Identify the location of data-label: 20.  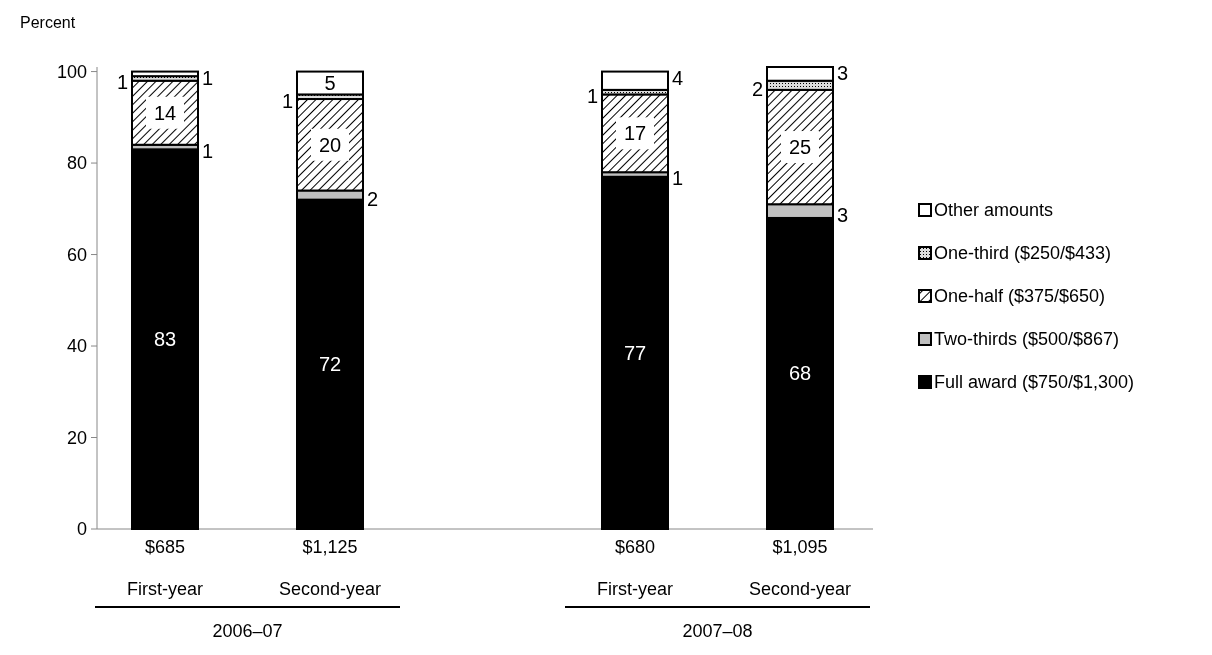
(330, 144).